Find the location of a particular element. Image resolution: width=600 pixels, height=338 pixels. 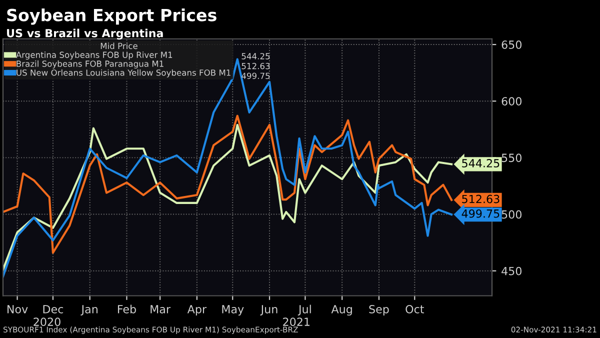

legend-label: Argentina Soybeans FOB Up River M1 is located at coordinates (94, 56).